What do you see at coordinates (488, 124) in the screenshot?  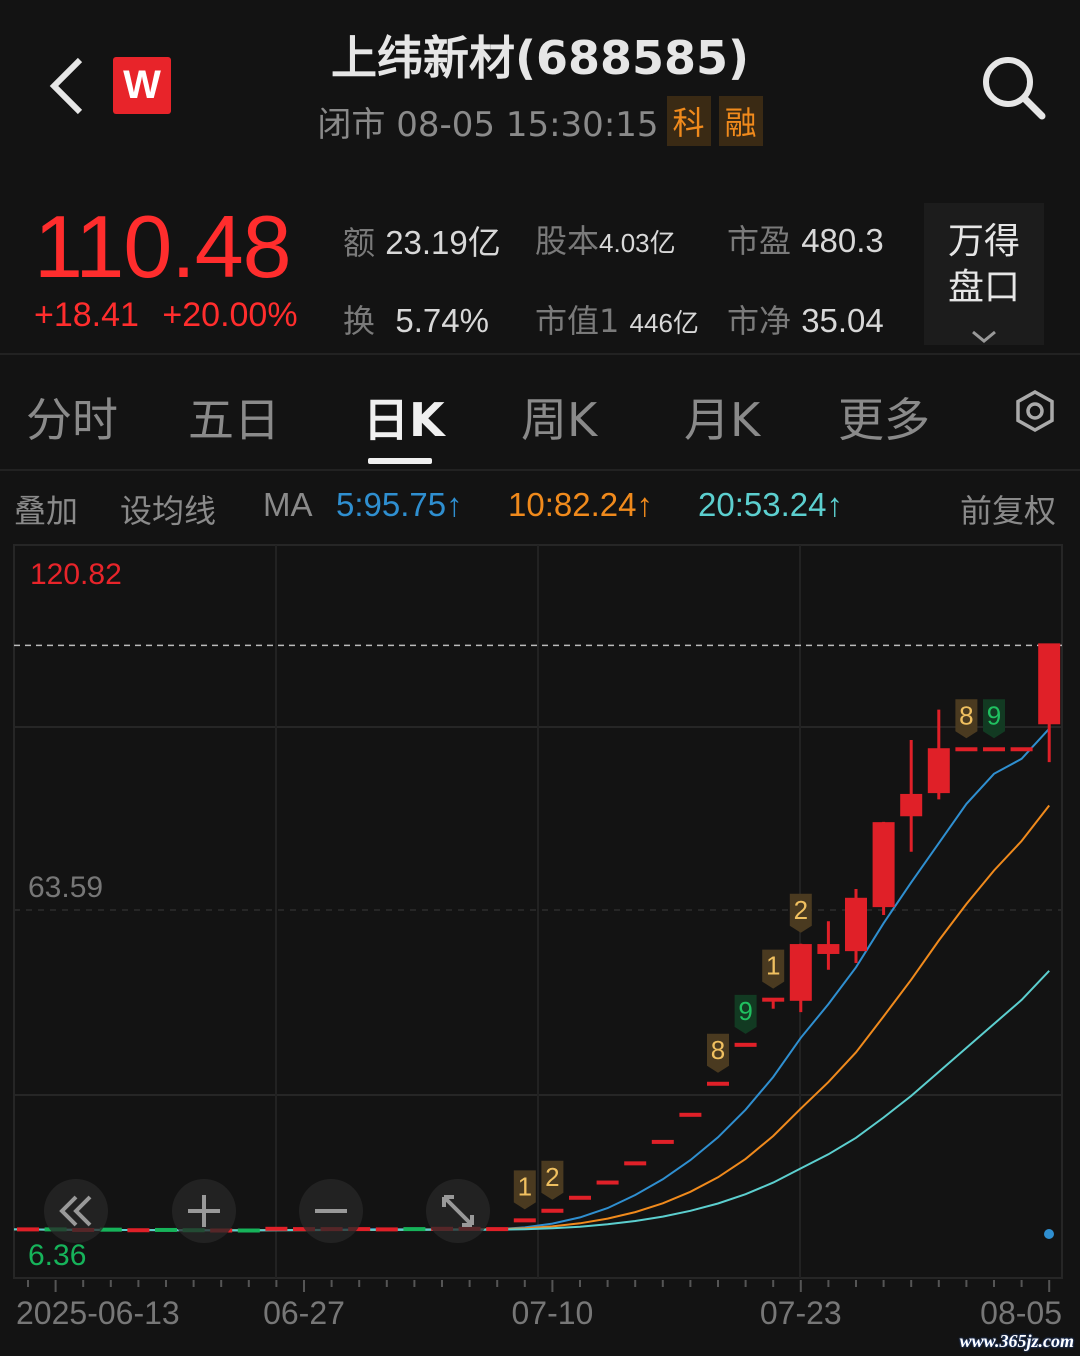 I see `status-time: 闭市 08-05 15:30:15` at bounding box center [488, 124].